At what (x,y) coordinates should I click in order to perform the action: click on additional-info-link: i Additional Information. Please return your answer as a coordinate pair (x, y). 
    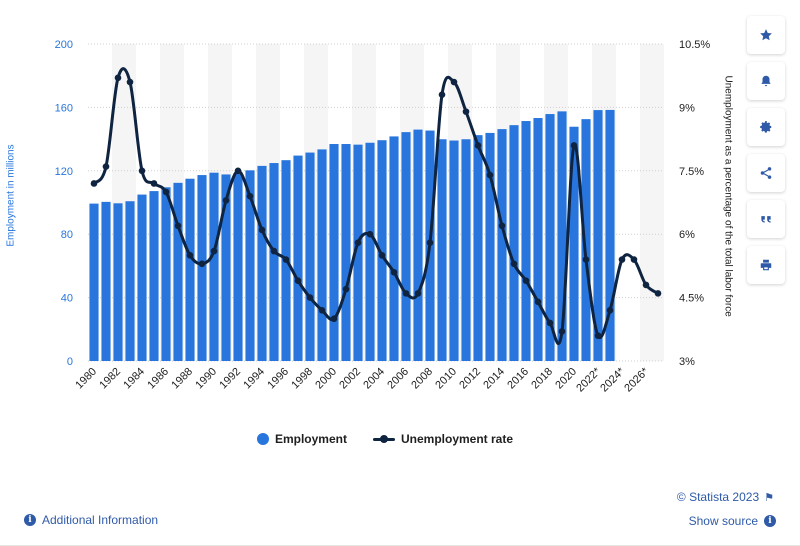
    Looking at the image, I should click on (91, 520).